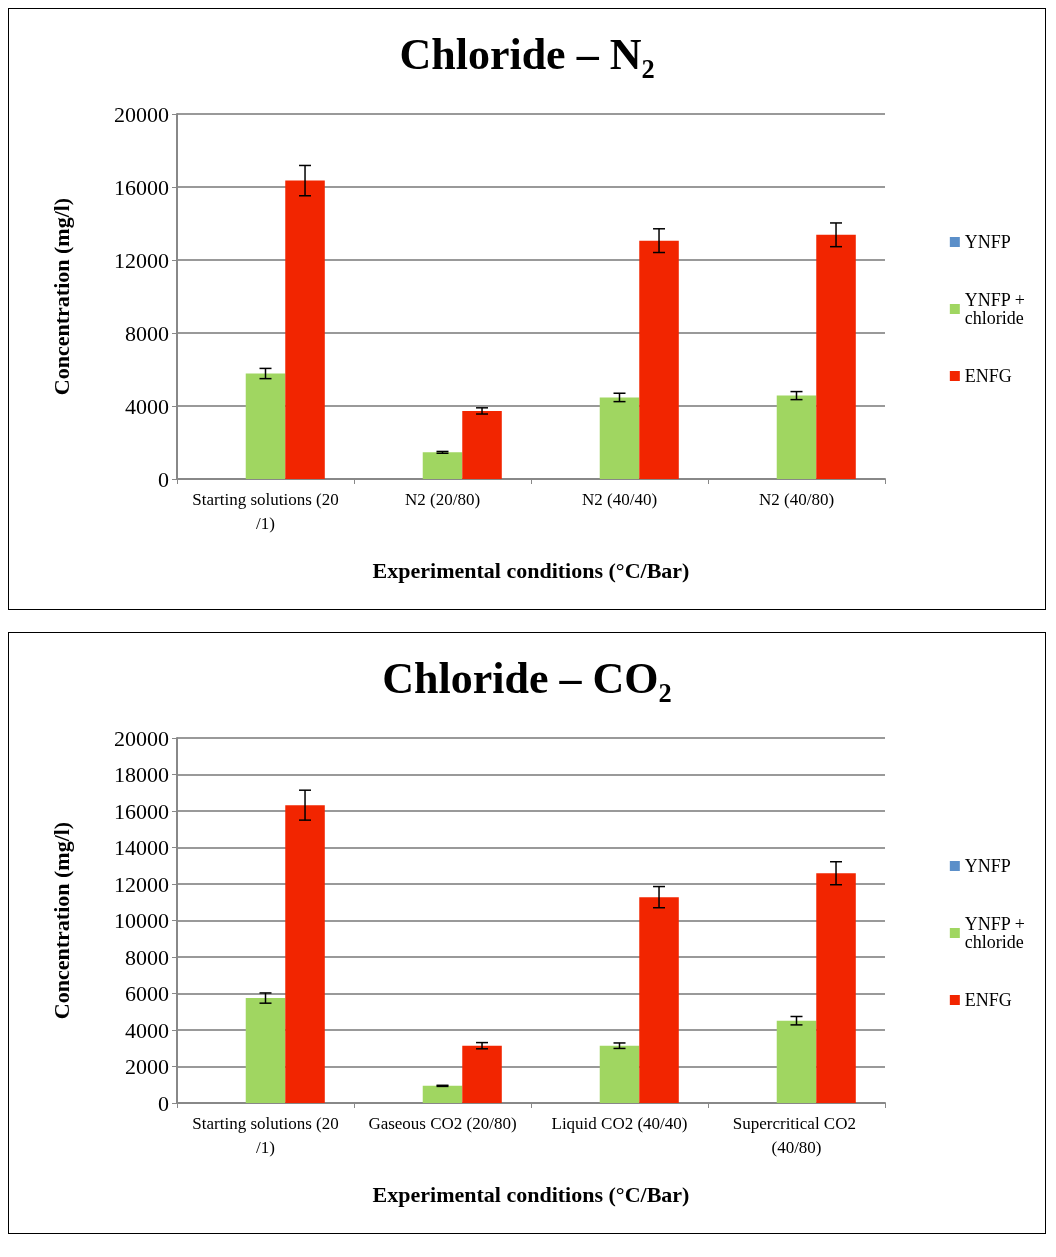  What do you see at coordinates (796, 1135) in the screenshot?
I see `x-tick-label: Supercritical CO2 (40/80)` at bounding box center [796, 1135].